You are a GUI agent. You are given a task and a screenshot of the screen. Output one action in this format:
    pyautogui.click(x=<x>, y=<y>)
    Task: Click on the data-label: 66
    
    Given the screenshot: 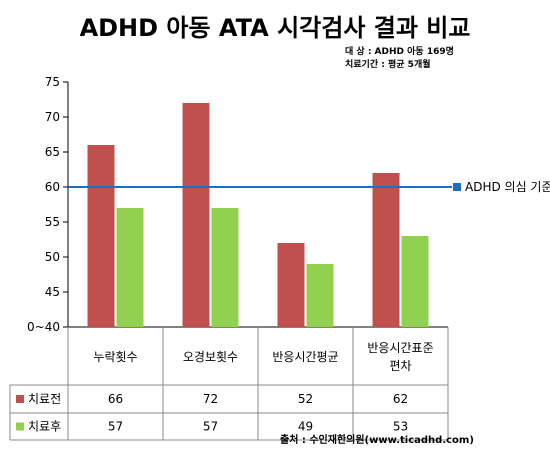 What is the action you would take?
    pyautogui.click(x=115, y=399)
    